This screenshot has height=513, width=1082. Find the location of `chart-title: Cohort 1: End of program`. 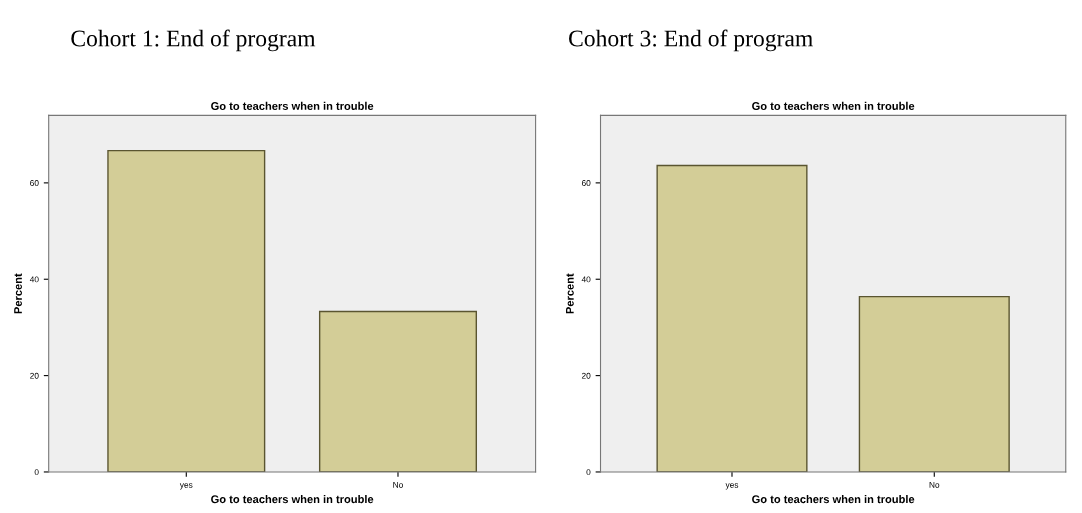

chart-title: Cohort 1: End of program is located at coordinates (193, 40).